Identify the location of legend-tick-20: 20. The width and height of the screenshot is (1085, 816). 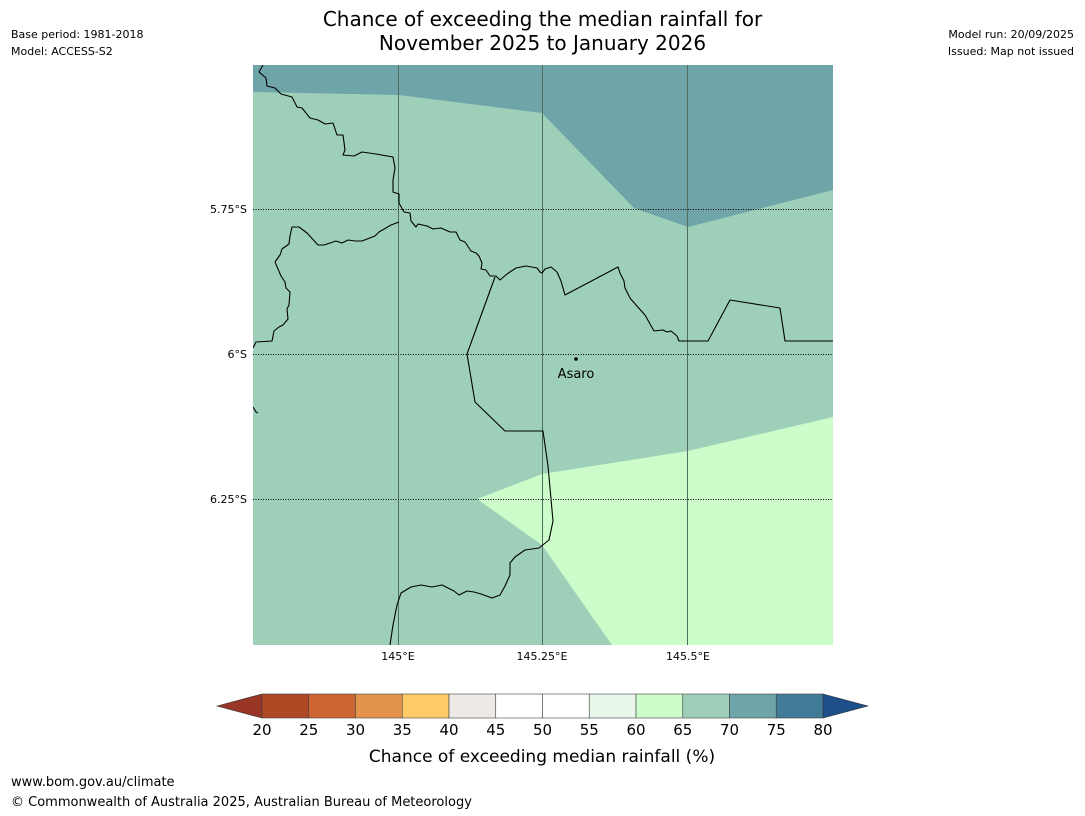
(261, 730).